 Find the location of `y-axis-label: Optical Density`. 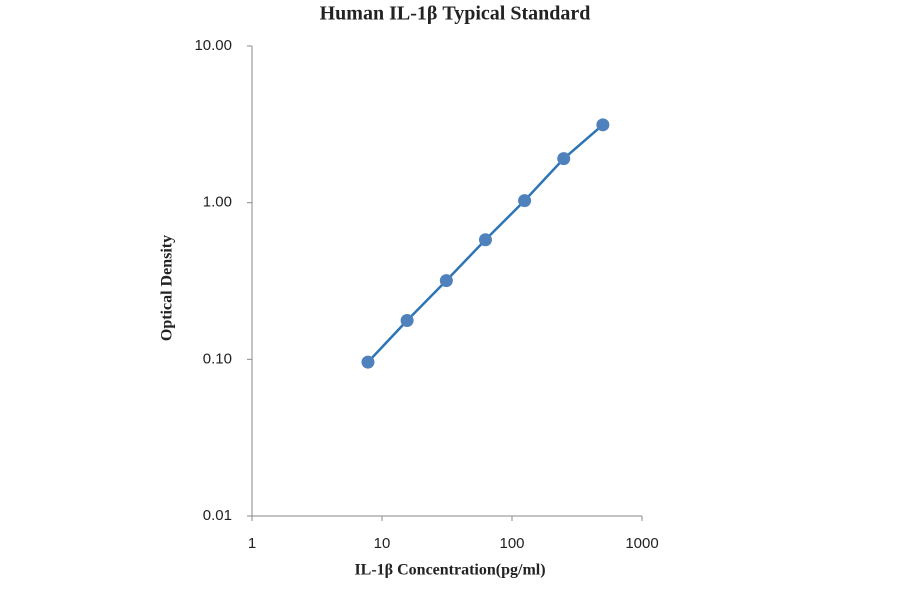

y-axis-label: Optical Density is located at coordinates (167, 288).